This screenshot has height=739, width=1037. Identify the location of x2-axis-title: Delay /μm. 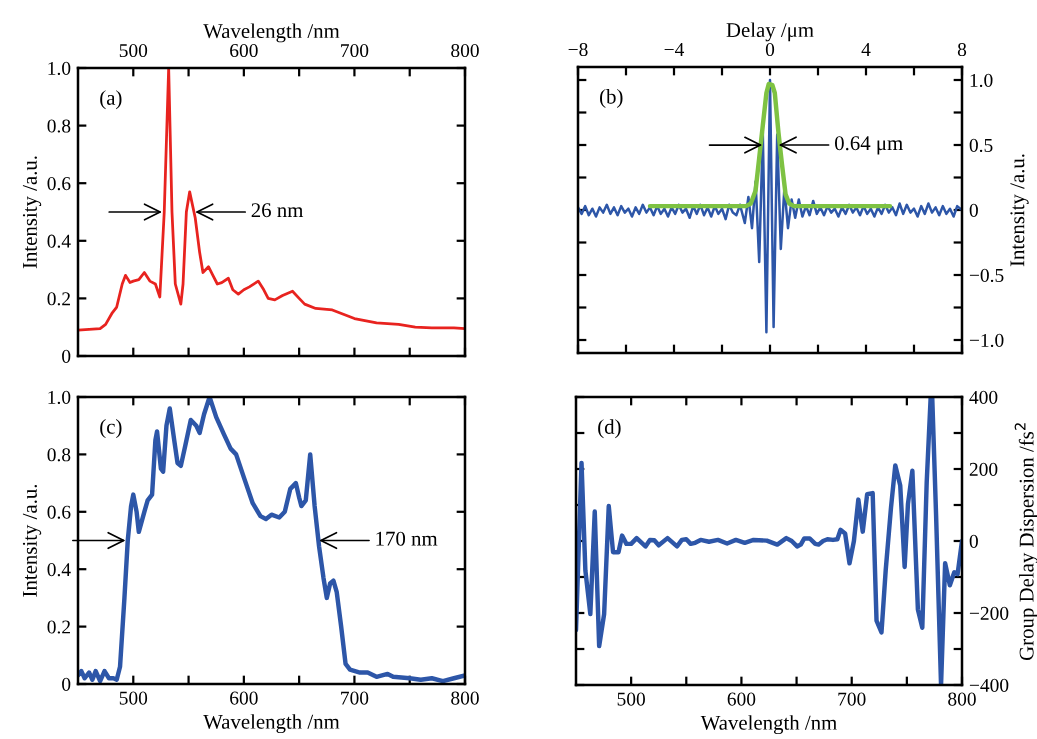
(770, 32).